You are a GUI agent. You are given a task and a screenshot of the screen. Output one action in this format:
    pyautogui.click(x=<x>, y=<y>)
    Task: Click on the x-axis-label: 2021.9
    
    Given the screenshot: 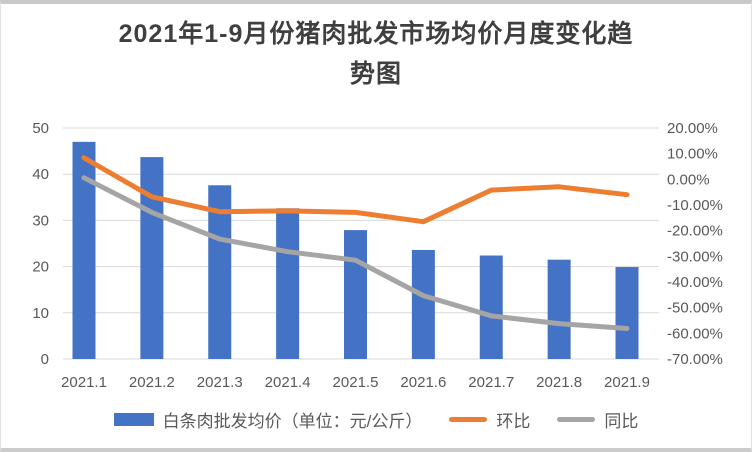 What is the action you would take?
    pyautogui.click(x=627, y=382)
    